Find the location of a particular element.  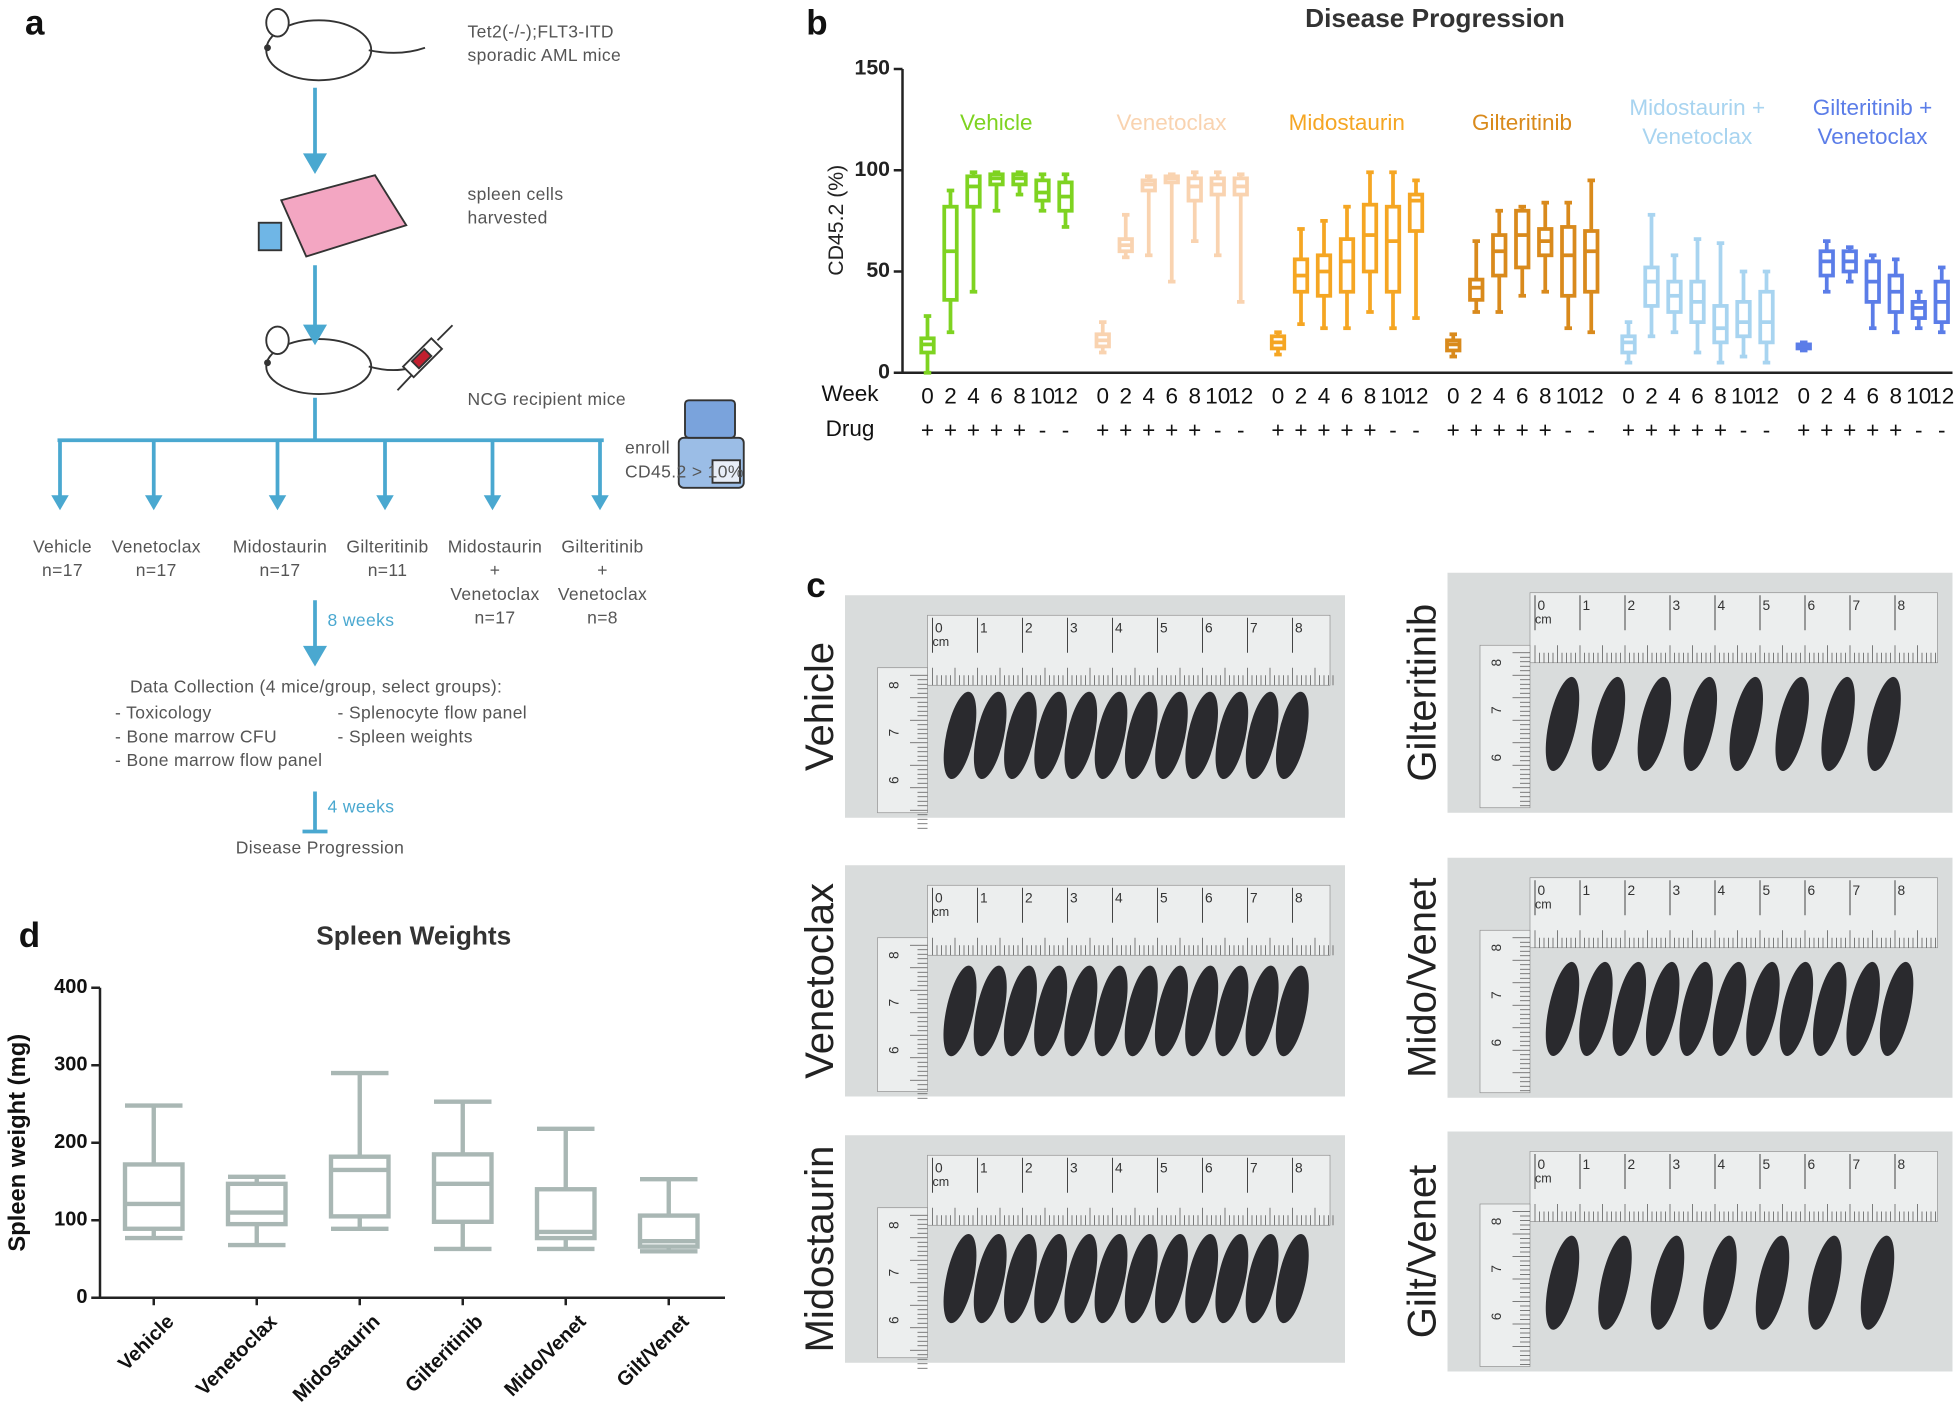

x-tick-label: Midostaurin is located at coordinates (337, 1359).